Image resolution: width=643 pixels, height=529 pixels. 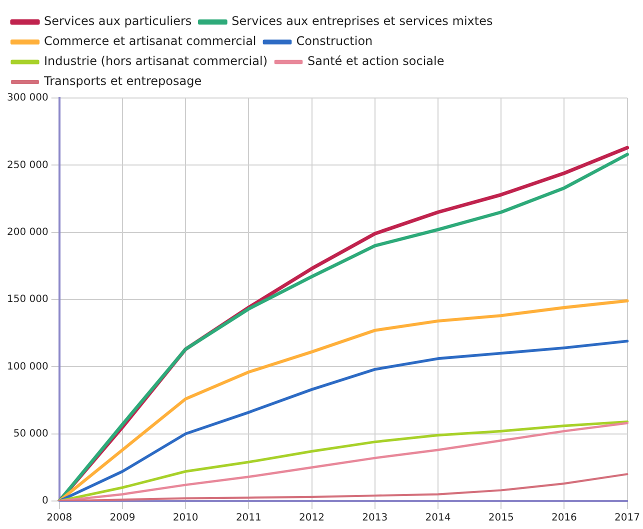 I want to click on legend-label: Services aux entreprises et services mixtes, so click(x=362, y=21).